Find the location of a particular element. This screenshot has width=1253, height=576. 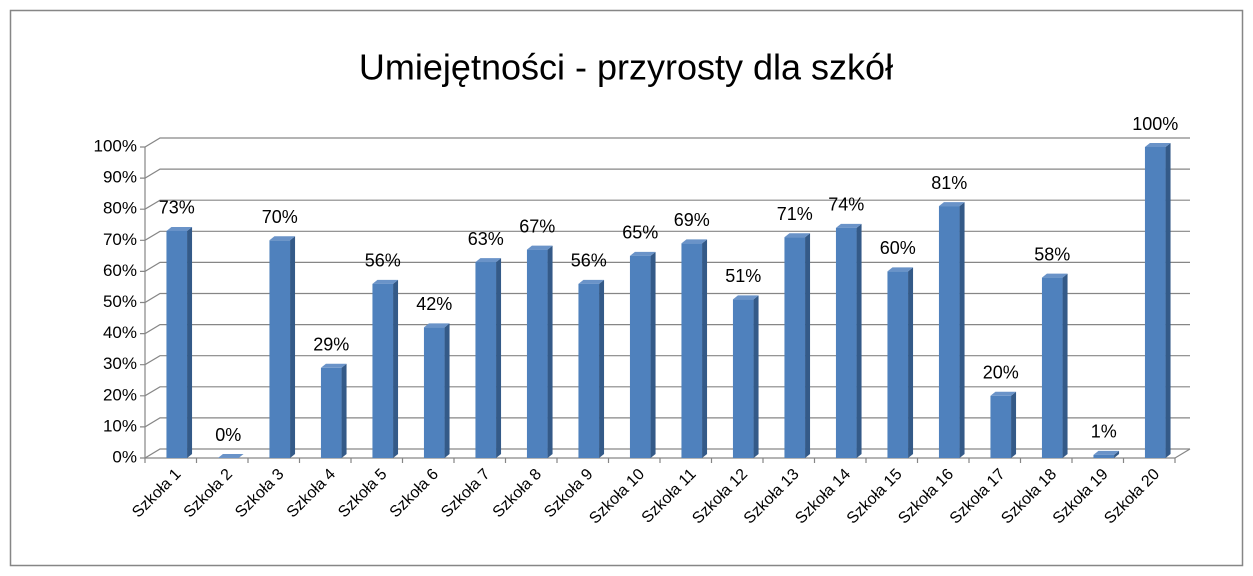

data-label: 51% is located at coordinates (743, 276).